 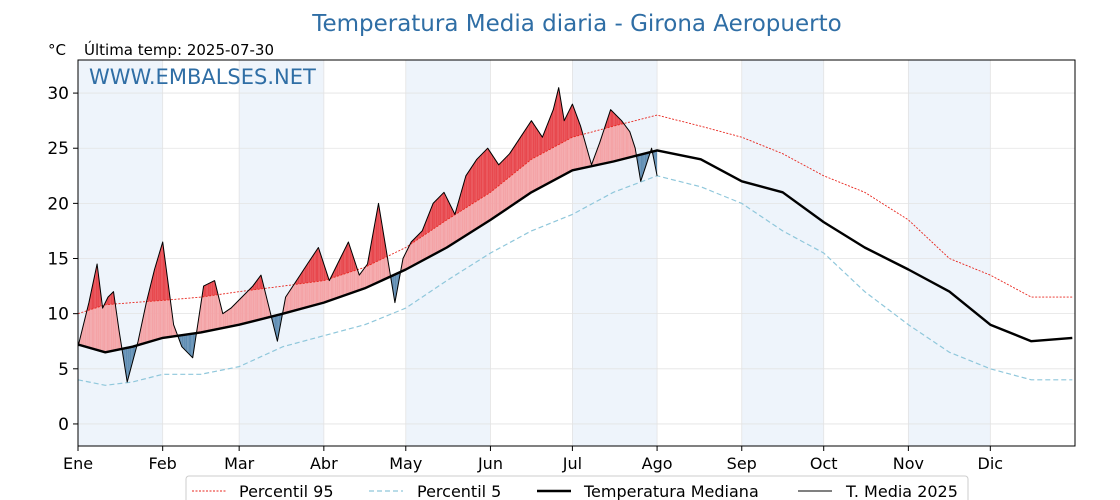 I want to click on legend-label-current: T. Media 2025, so click(x=901, y=491).